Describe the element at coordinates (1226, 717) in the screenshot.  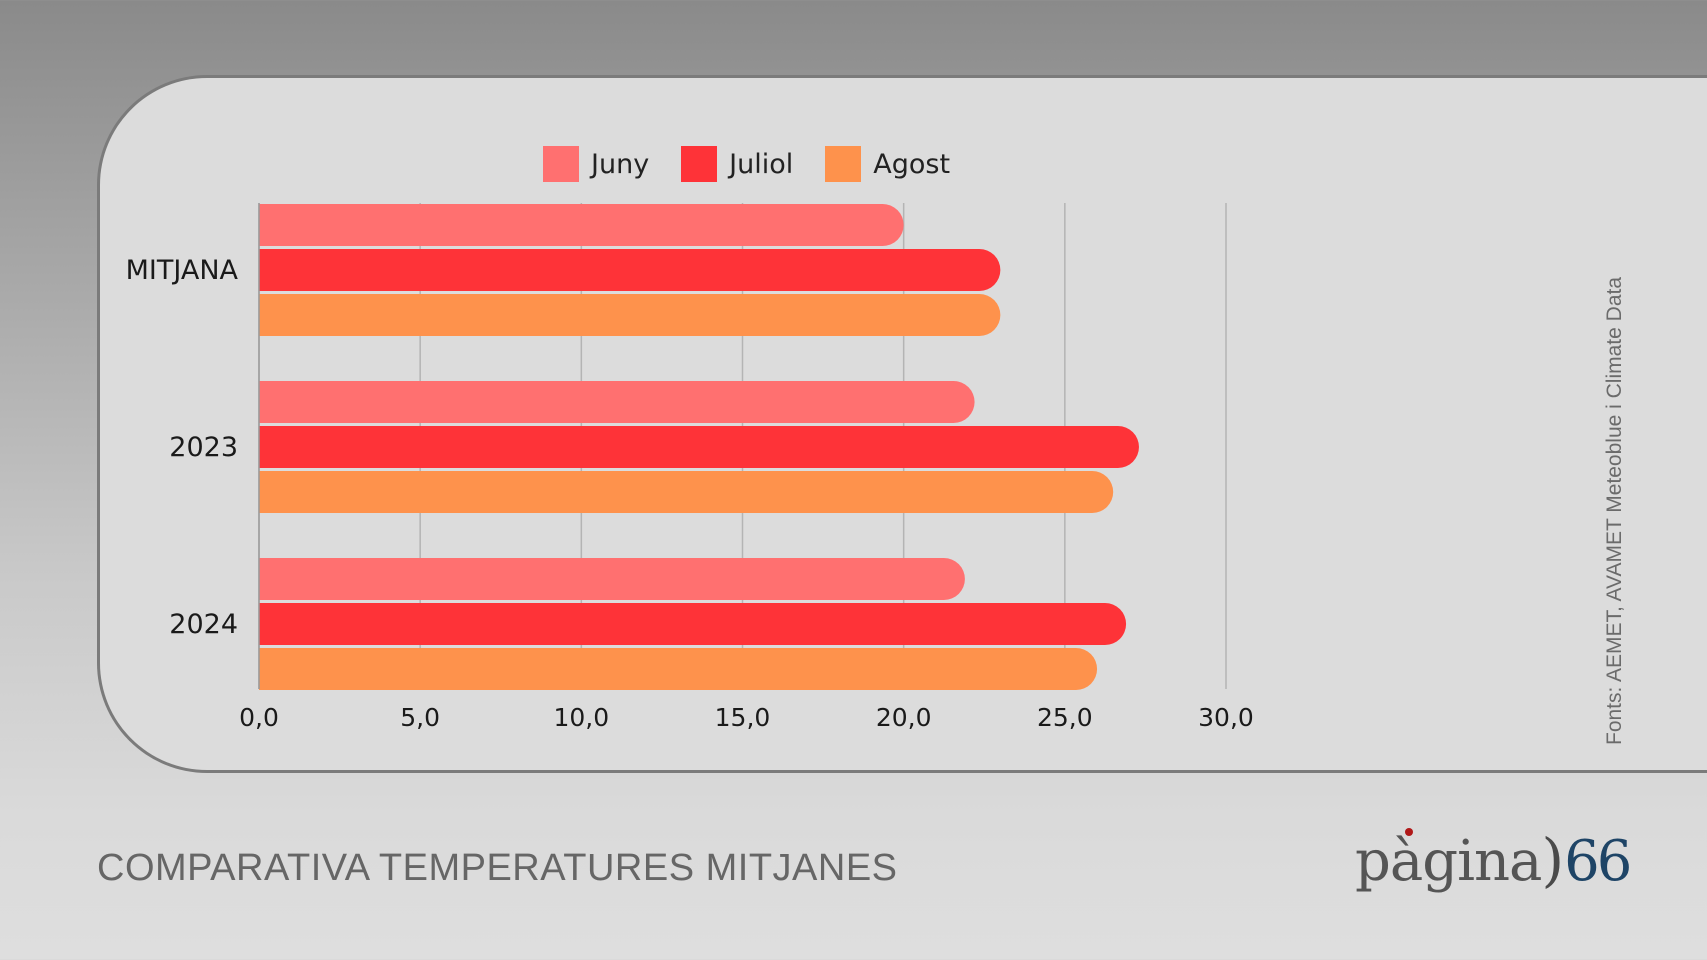
I see `x-tick-label: 30,0` at that location.